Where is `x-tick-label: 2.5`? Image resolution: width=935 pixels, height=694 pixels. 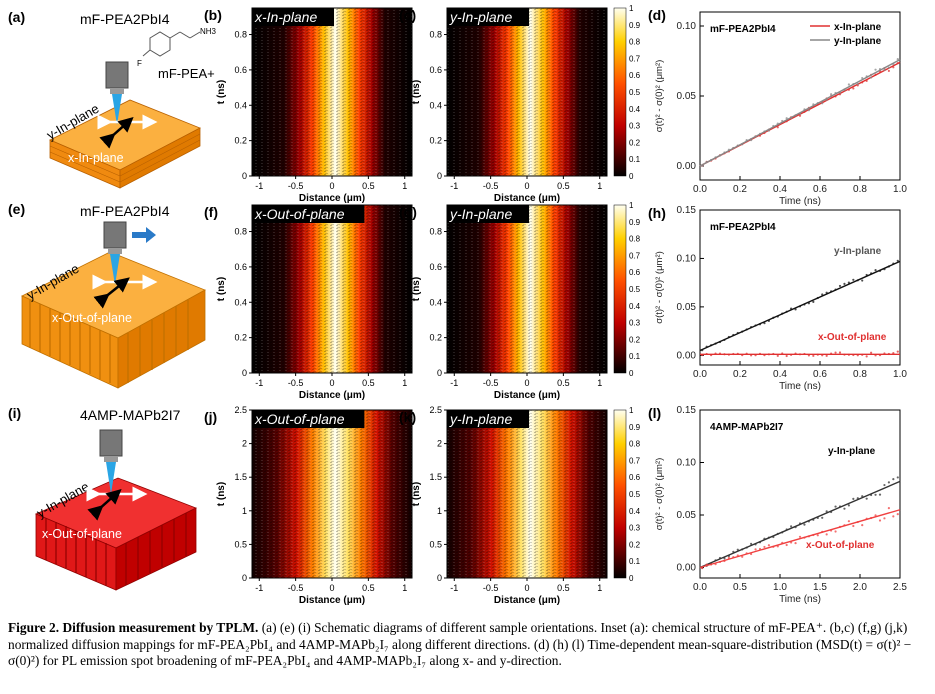
x-tick-label: 2.5 is located at coordinates (900, 587).